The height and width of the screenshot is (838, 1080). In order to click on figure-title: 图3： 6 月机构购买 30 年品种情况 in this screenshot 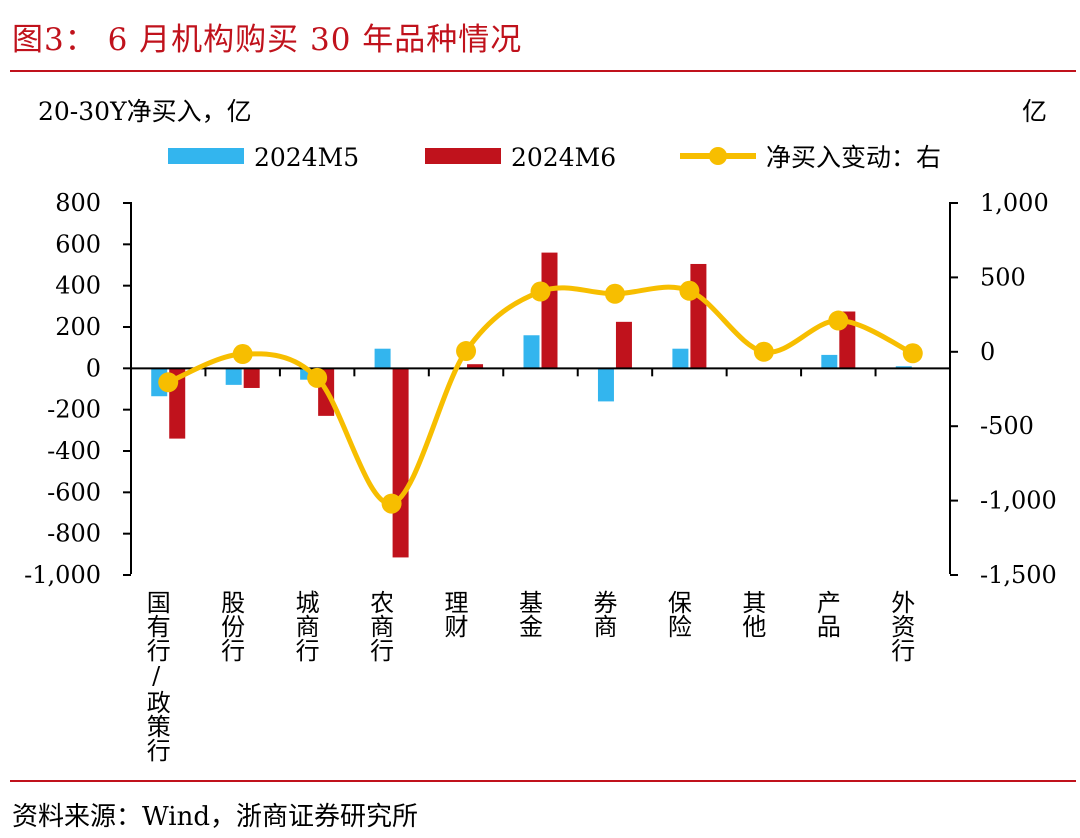, I will do `click(267, 40)`.